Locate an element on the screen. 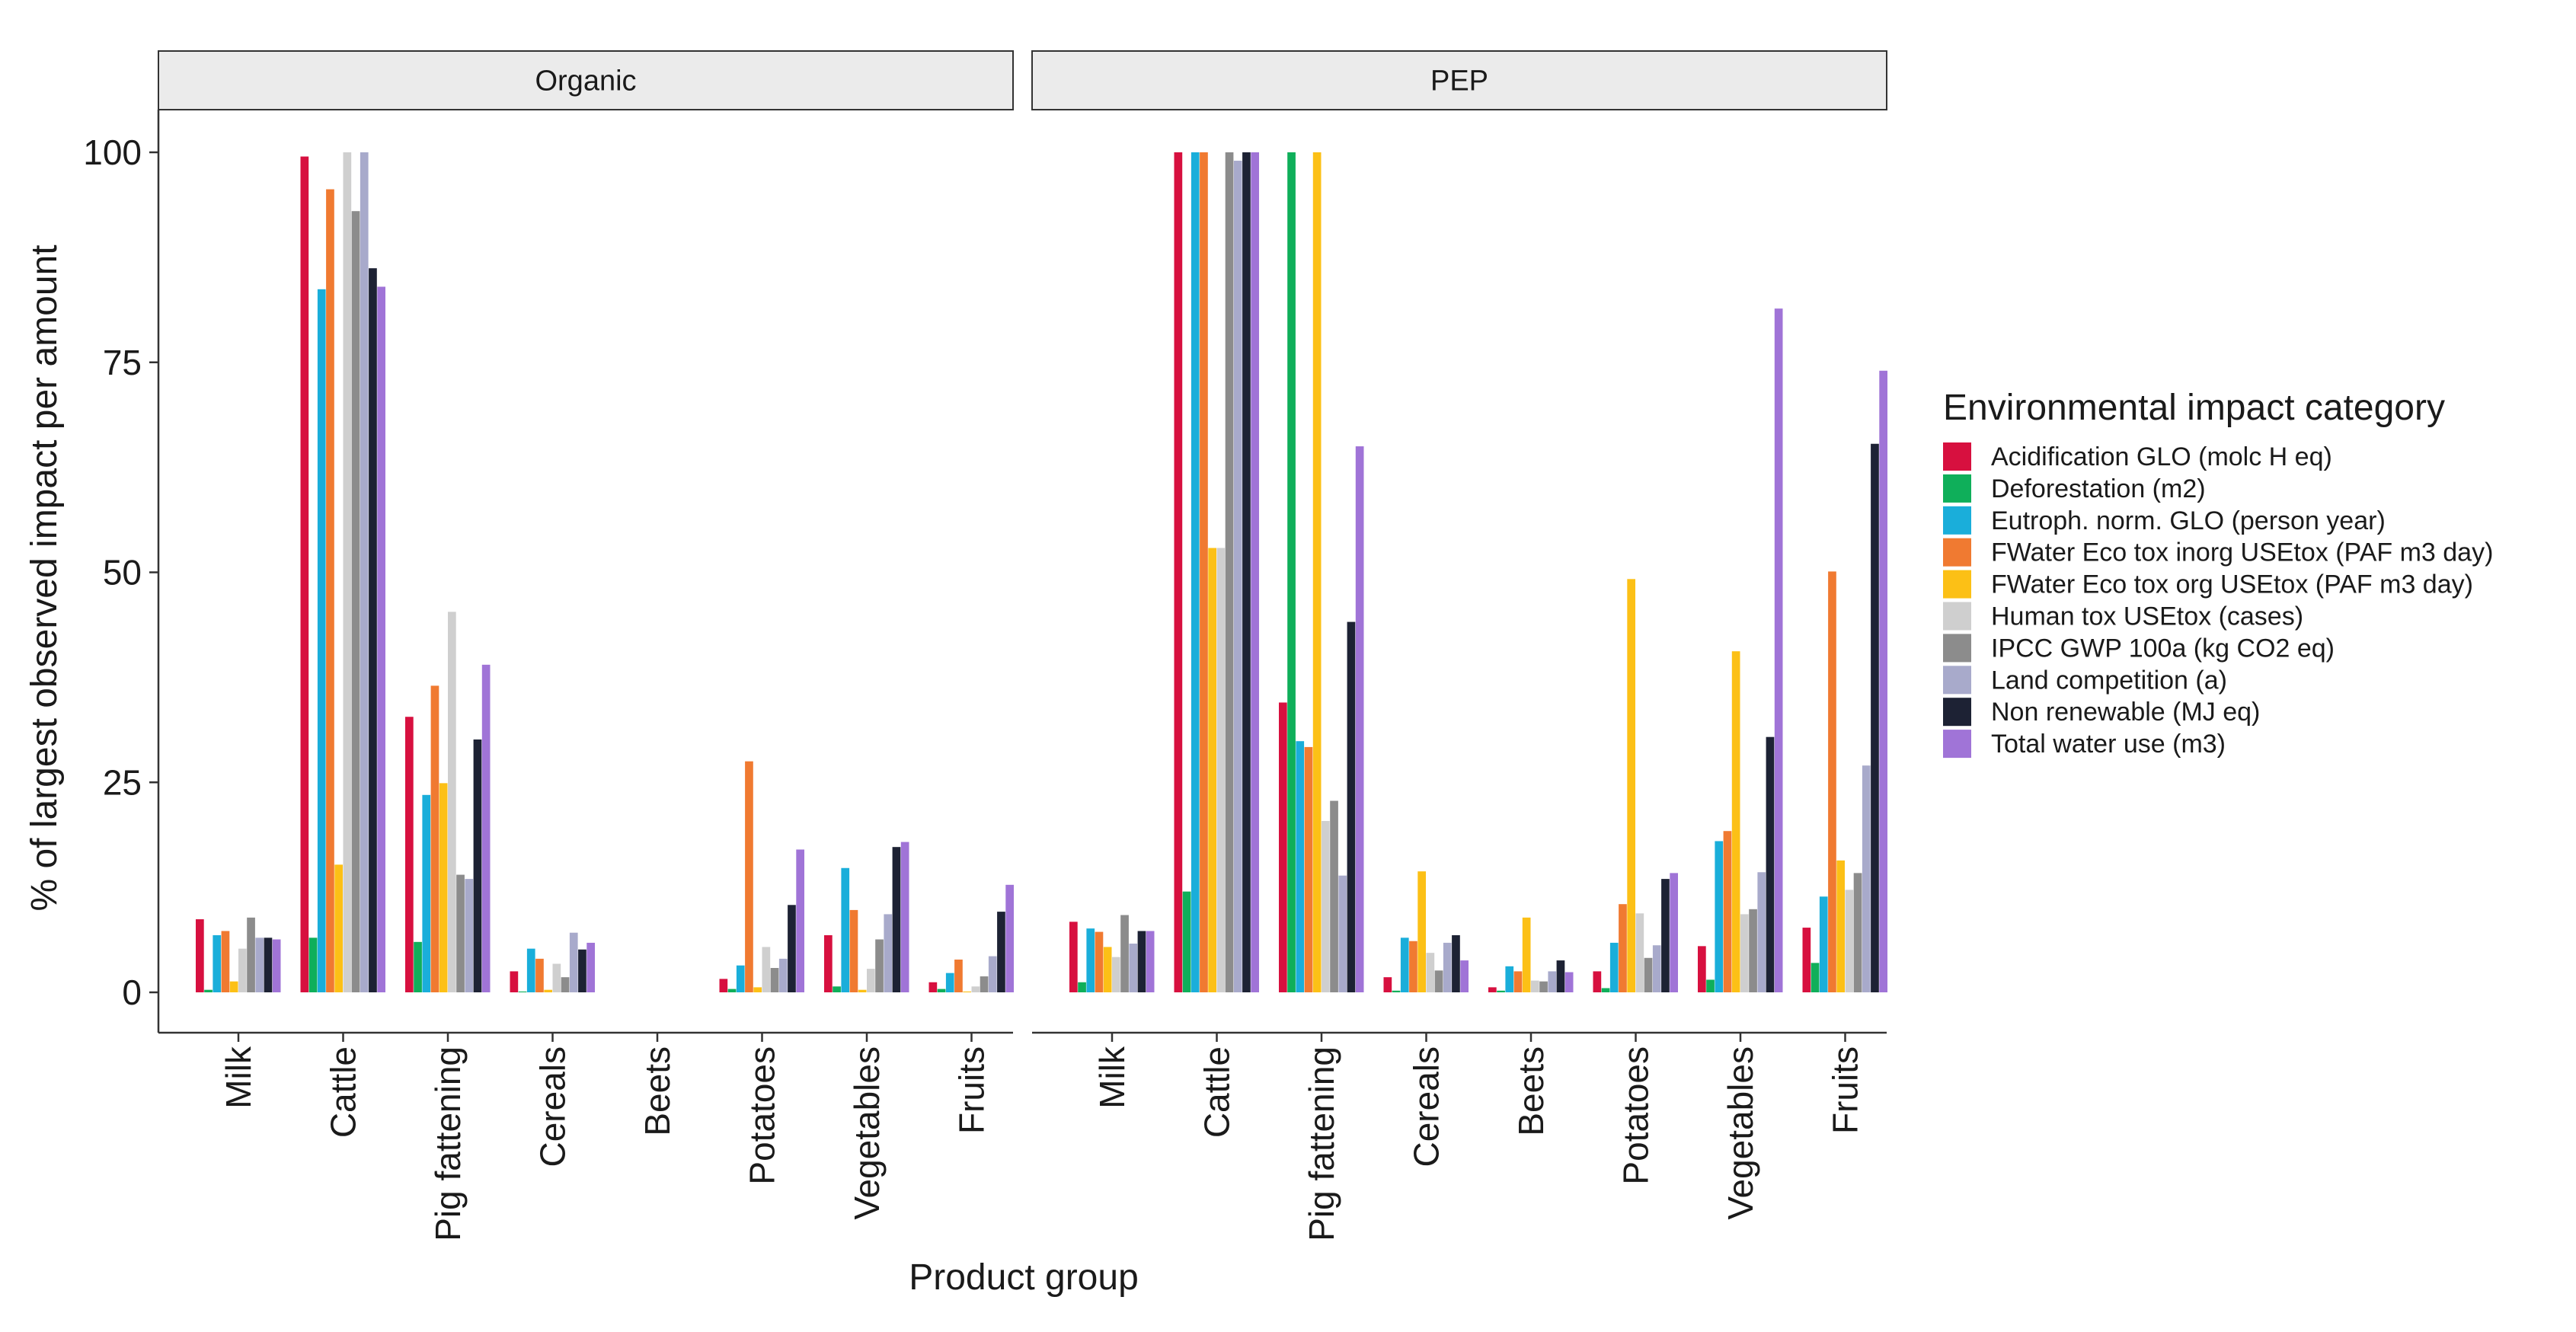  x-tick-label-organic-cattle: Cattle is located at coordinates (344, 1092).